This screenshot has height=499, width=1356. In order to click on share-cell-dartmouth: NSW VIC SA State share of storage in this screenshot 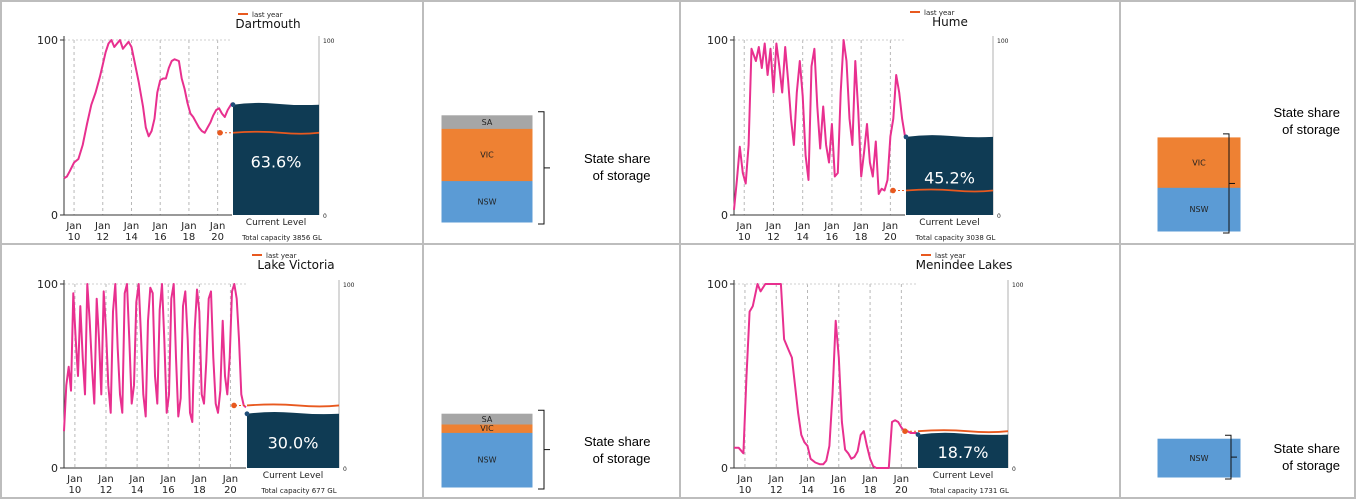, I will do `click(551, 122)`.